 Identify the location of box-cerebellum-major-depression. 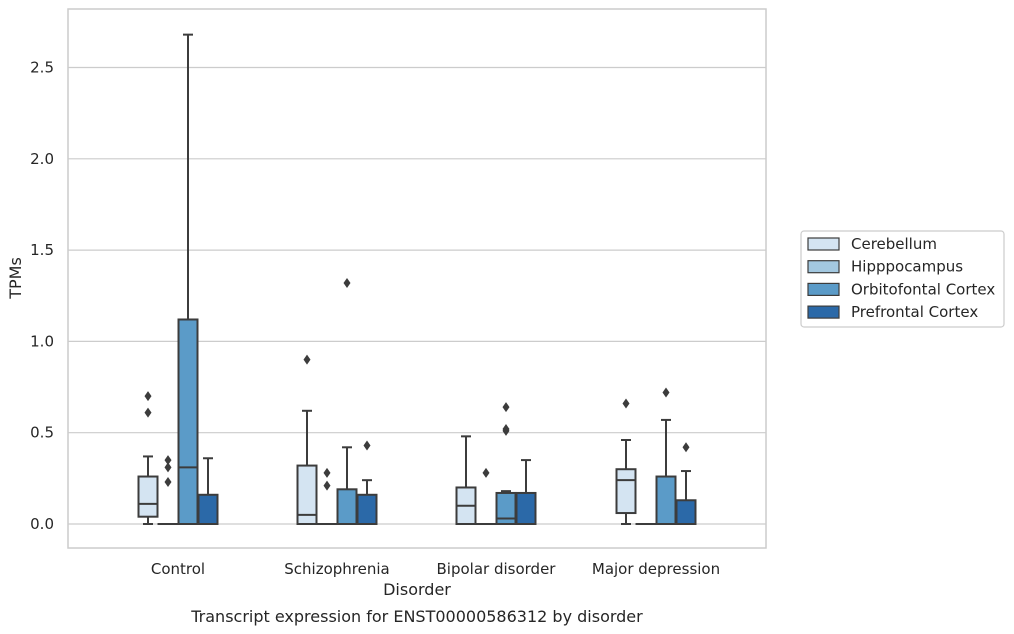
(626, 461).